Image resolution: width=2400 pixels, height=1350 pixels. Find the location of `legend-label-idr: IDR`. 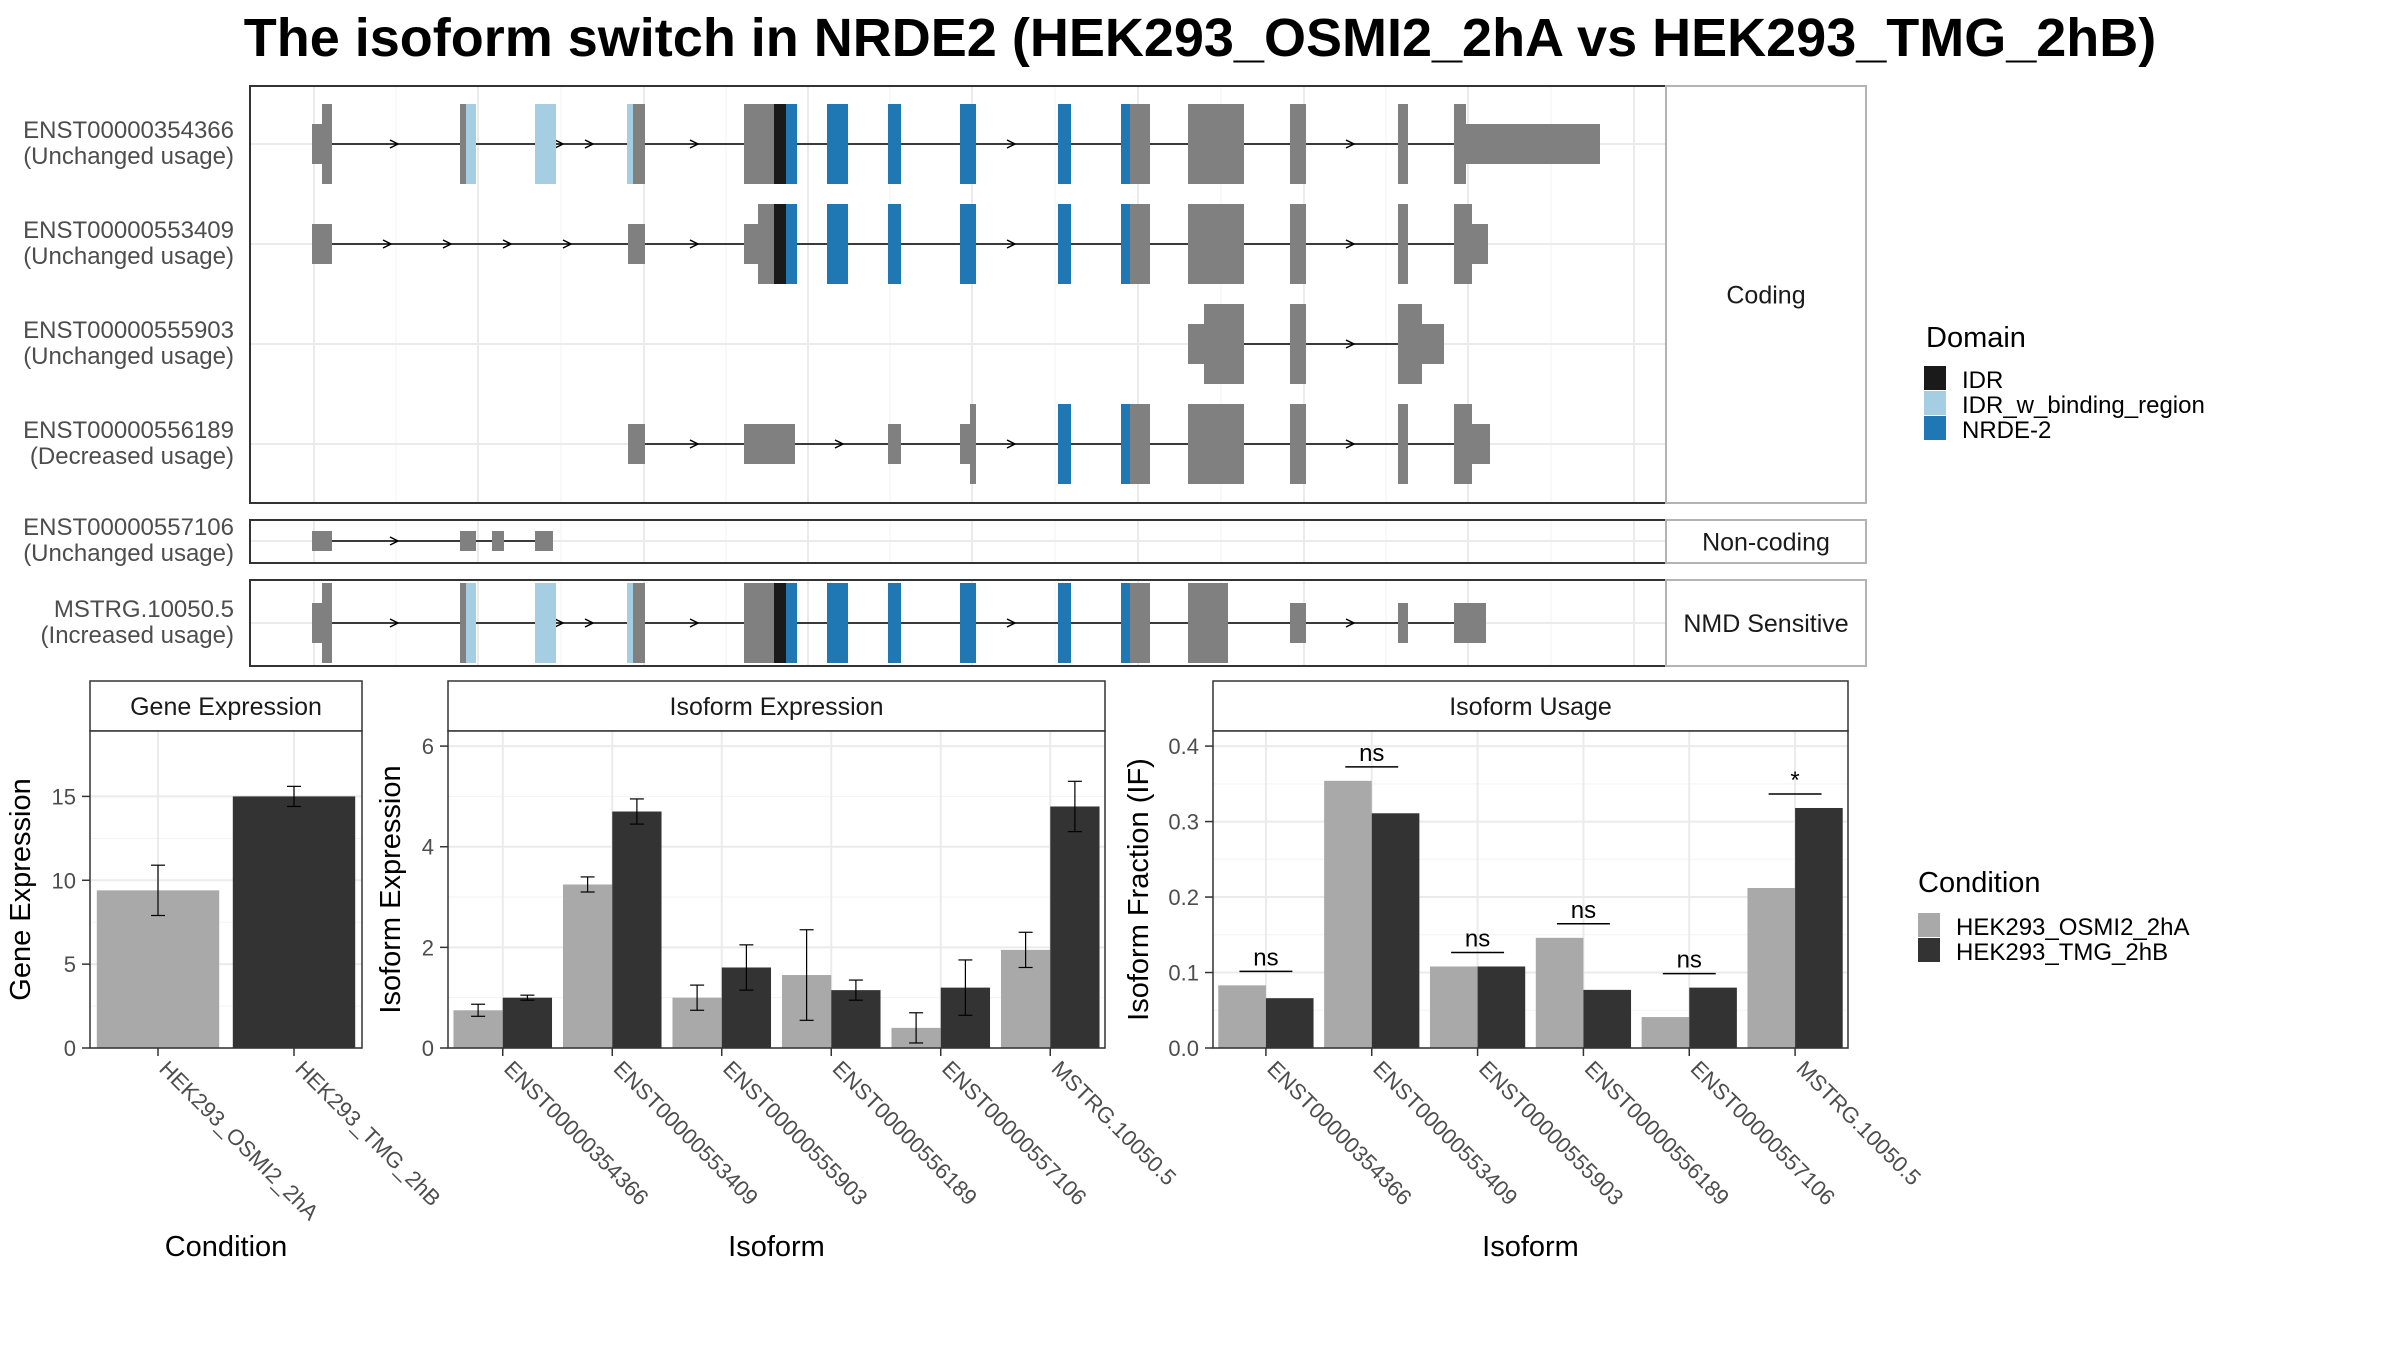

legend-label-idr: IDR is located at coordinates (1982, 380).